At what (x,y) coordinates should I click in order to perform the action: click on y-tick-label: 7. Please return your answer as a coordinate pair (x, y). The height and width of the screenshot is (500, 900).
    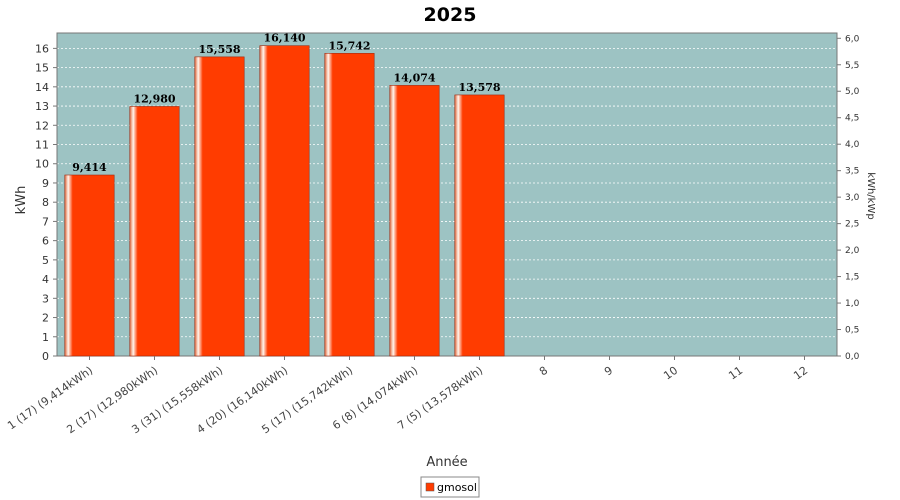
    Looking at the image, I should click on (45, 221).